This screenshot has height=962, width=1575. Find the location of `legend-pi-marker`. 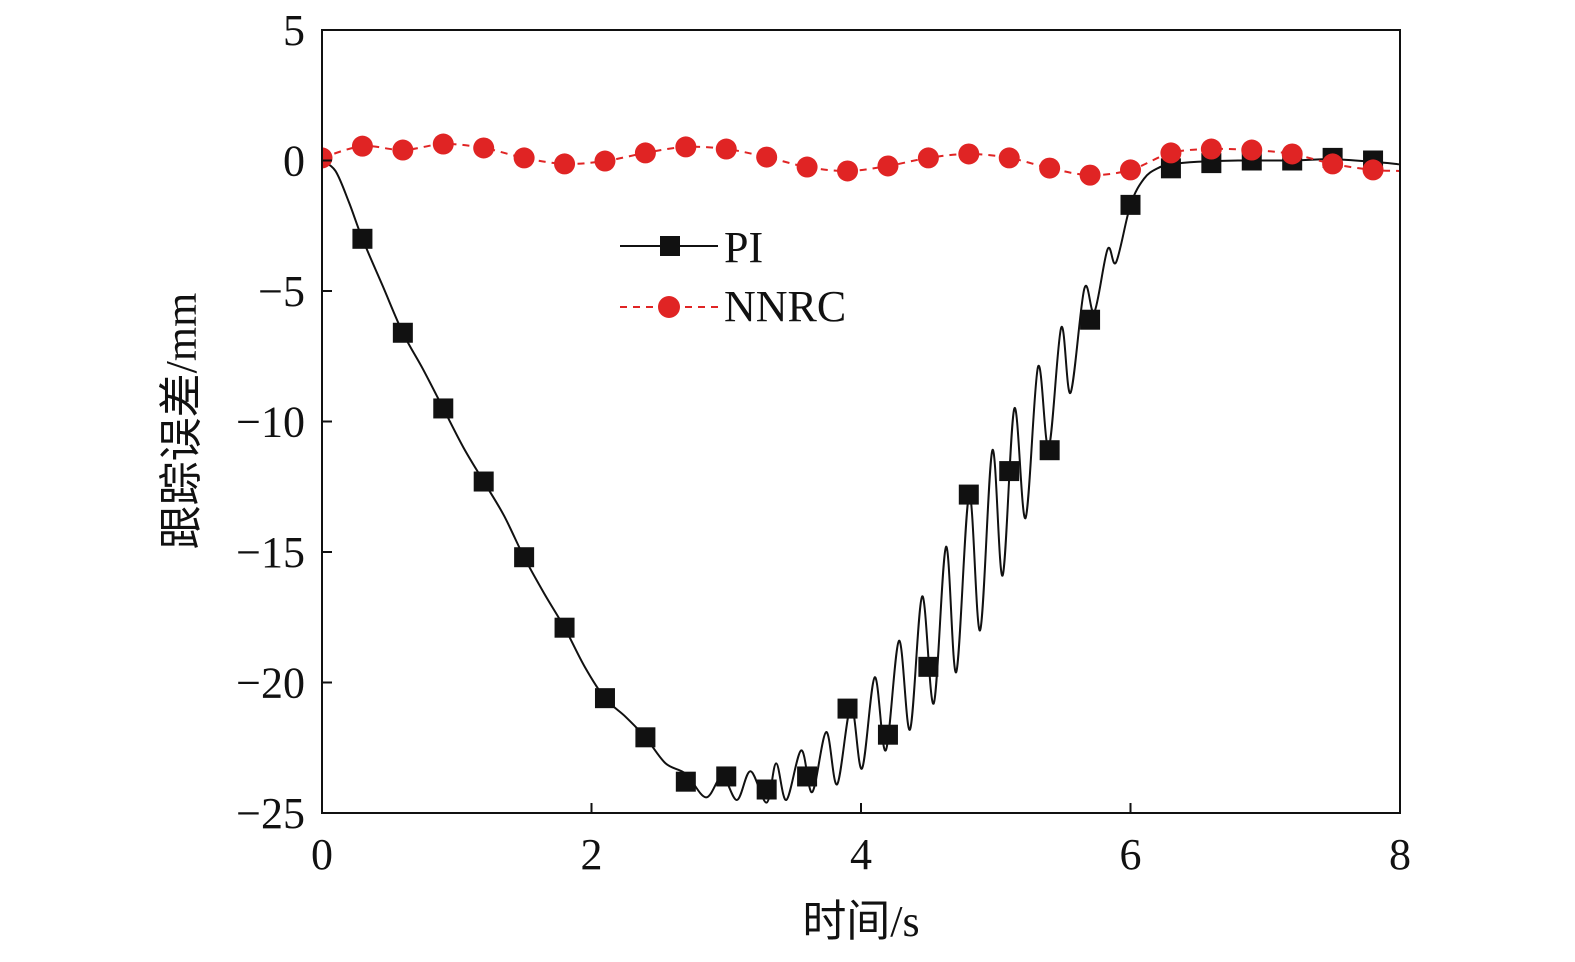

legend-pi-marker is located at coordinates (670, 246).